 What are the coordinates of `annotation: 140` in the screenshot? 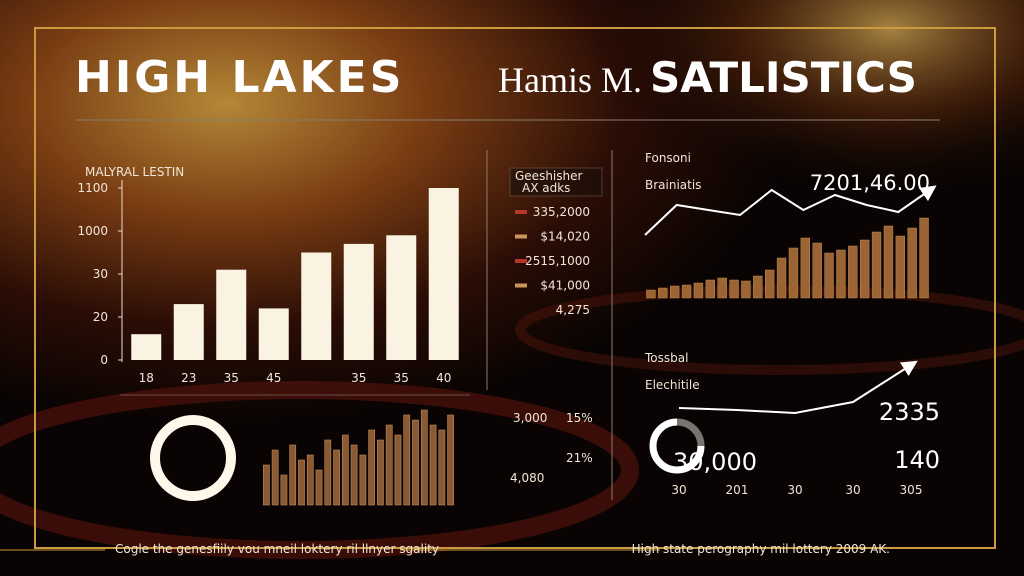 It's located at (917, 460).